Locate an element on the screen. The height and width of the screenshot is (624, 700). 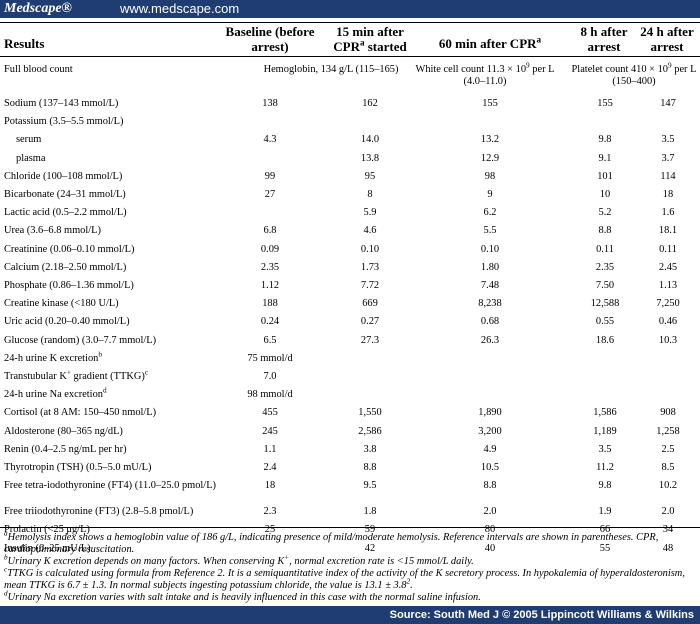
row-value: 66 is located at coordinates (605, 530).